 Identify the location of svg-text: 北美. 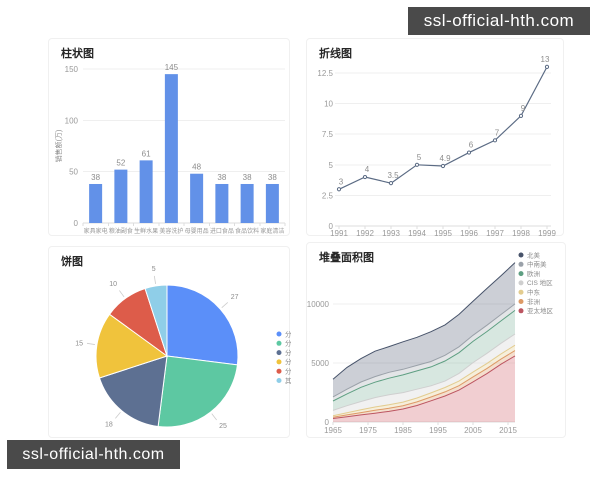
(534, 254).